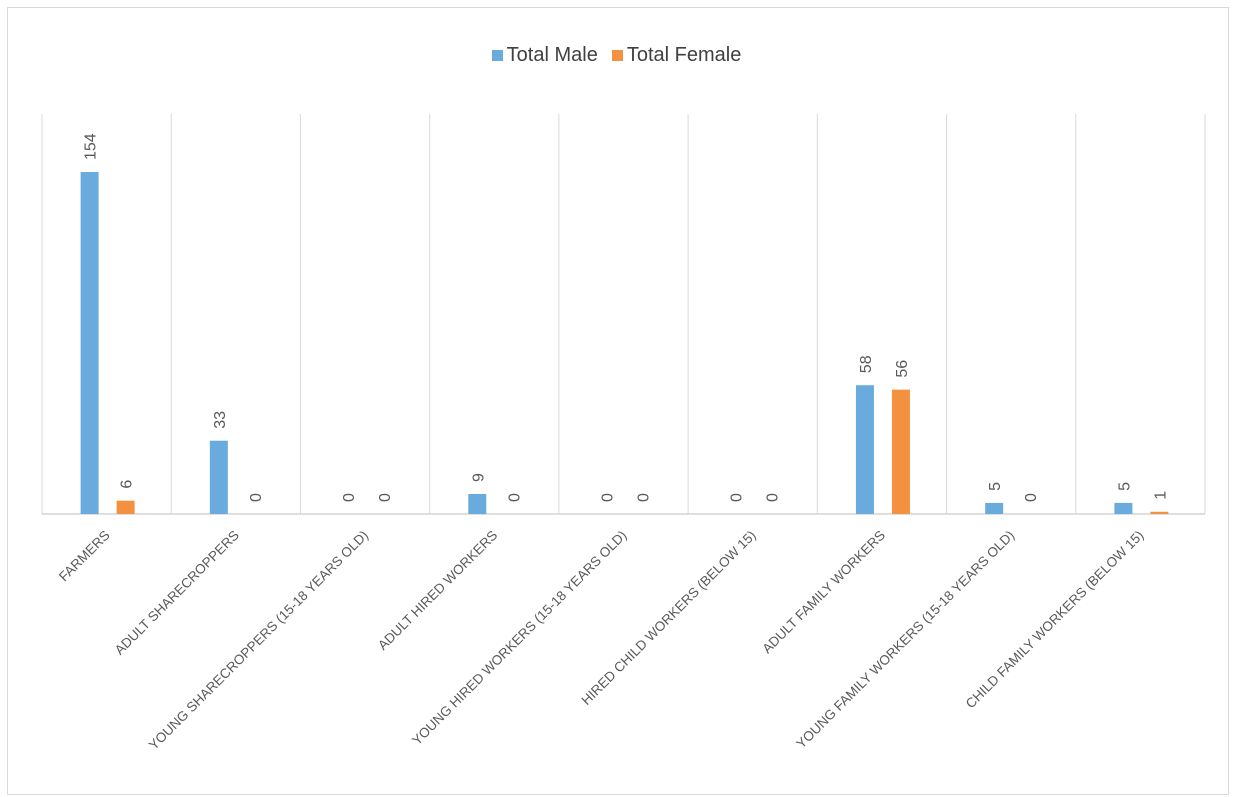  I want to click on data-label: 9, so click(478, 477).